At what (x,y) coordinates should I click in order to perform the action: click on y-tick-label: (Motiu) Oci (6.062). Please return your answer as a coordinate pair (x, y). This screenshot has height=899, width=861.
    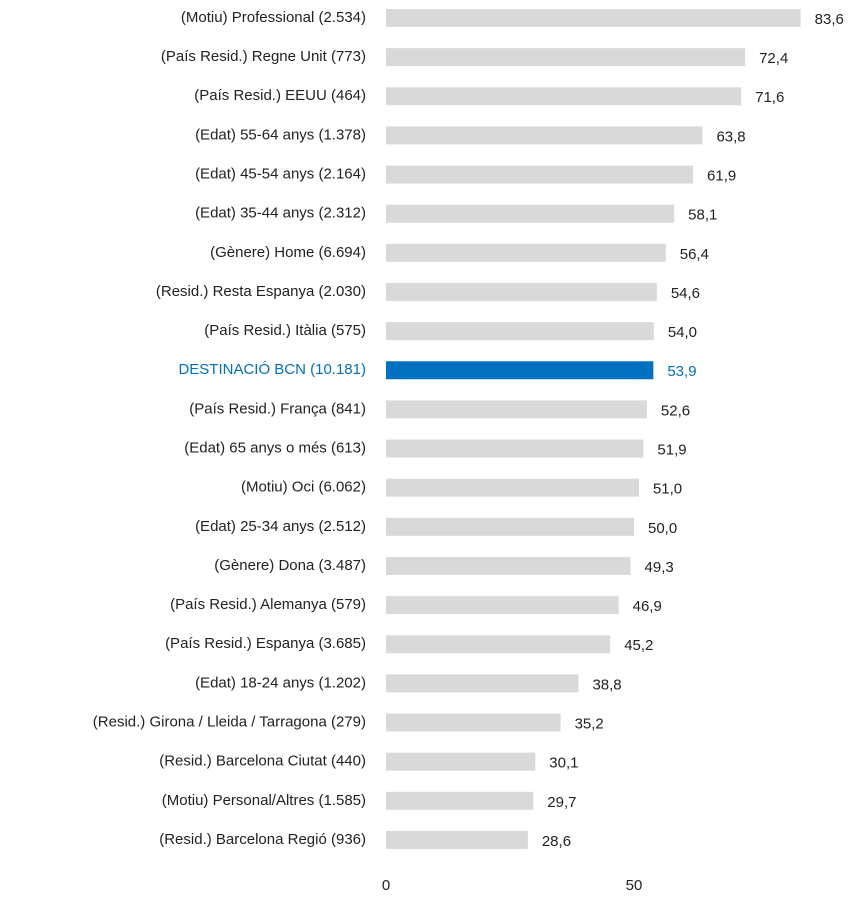
    Looking at the image, I should click on (303, 487).